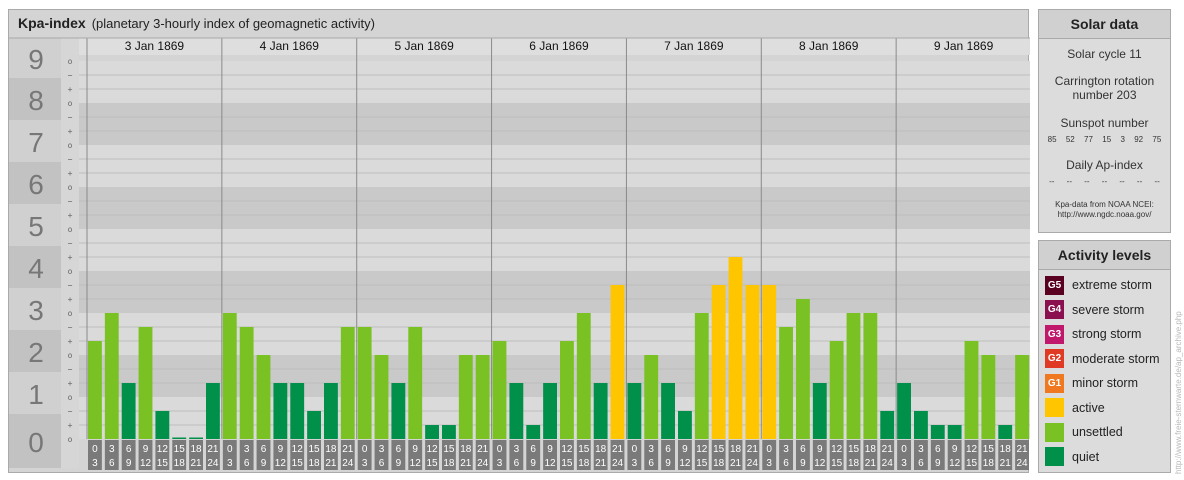 The image size is (1184, 480). I want to click on y-tick-label: 6, so click(36, 184).